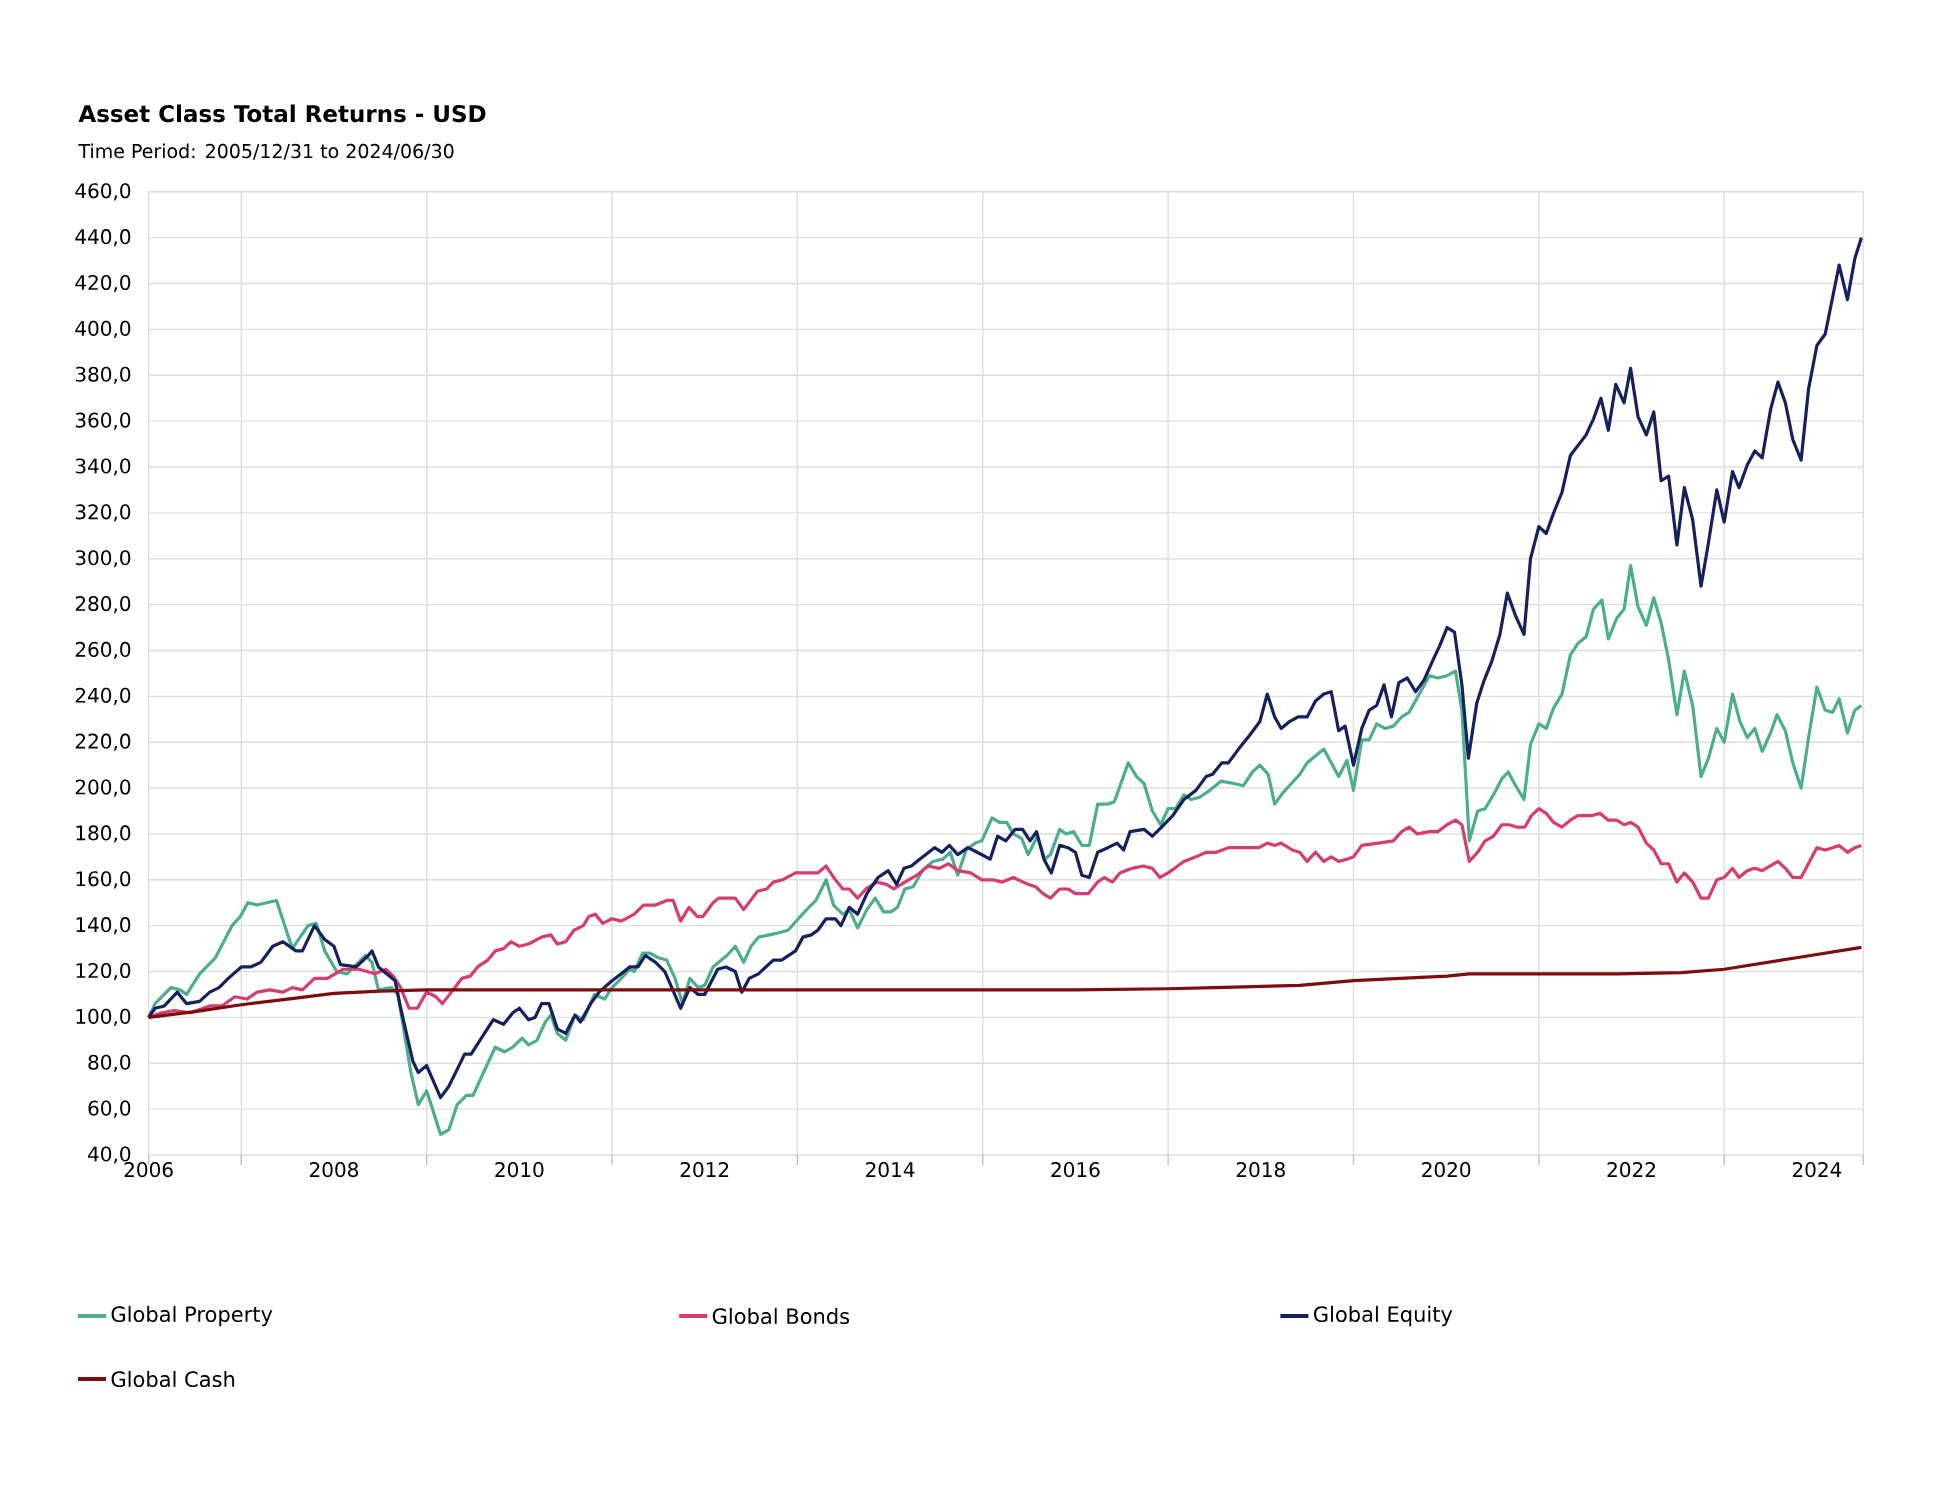 The height and width of the screenshot is (1500, 1942). I want to click on y-tick-label: 60,0, so click(109, 1109).